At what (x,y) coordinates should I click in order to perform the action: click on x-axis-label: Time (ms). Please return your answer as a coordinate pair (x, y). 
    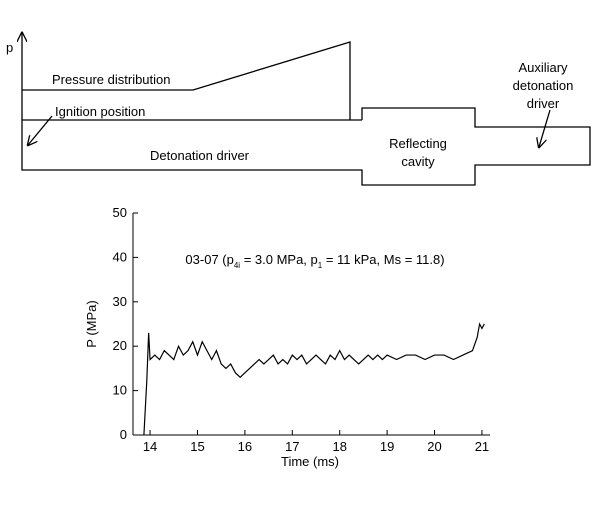
    Looking at the image, I should click on (310, 461).